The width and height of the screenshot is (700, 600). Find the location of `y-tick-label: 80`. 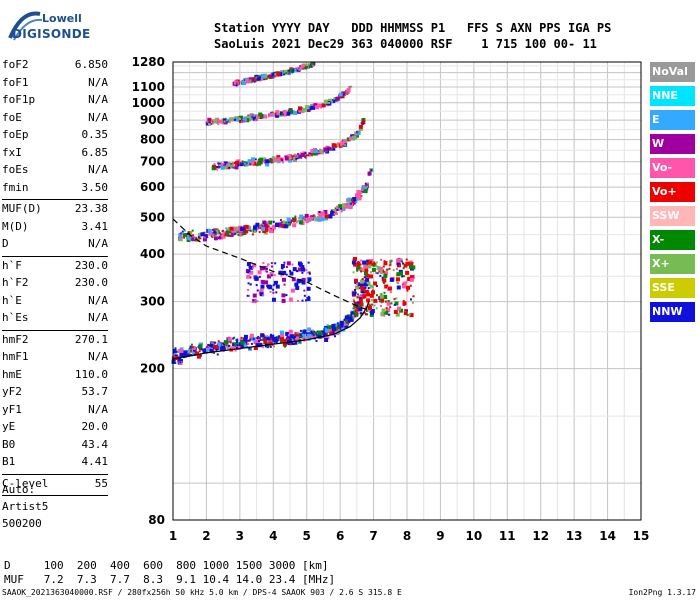

y-tick-label: 80 is located at coordinates (156, 520).